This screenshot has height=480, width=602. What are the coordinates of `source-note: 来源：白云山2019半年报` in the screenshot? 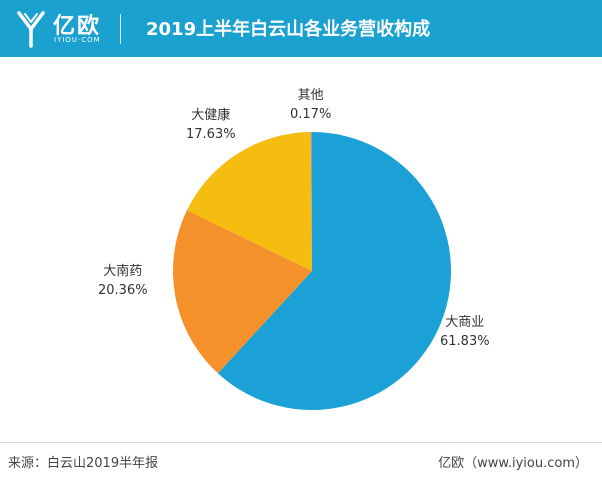 It's located at (83, 463).